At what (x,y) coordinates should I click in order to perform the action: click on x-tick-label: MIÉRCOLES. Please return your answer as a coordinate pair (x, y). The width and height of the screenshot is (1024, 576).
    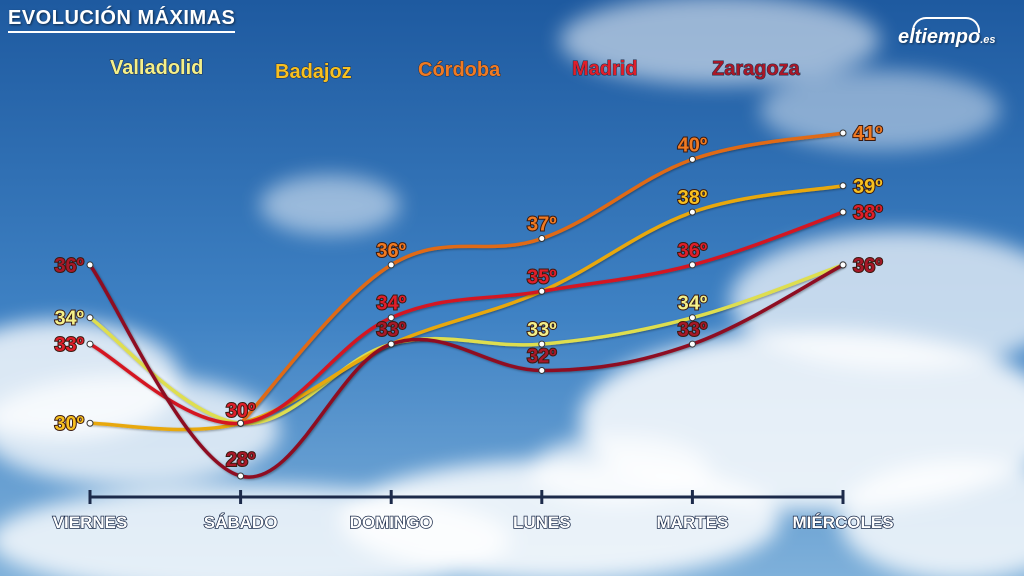
    Looking at the image, I should click on (842, 522).